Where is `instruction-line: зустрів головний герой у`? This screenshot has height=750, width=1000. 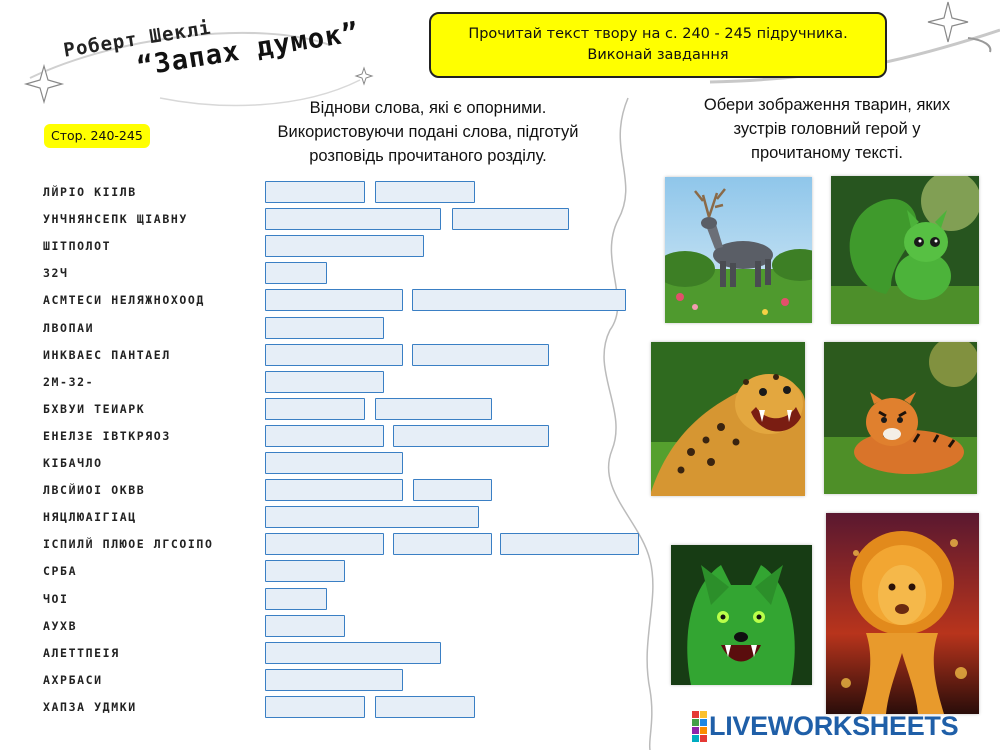 instruction-line: зустрів головний герой у is located at coordinates (827, 129).